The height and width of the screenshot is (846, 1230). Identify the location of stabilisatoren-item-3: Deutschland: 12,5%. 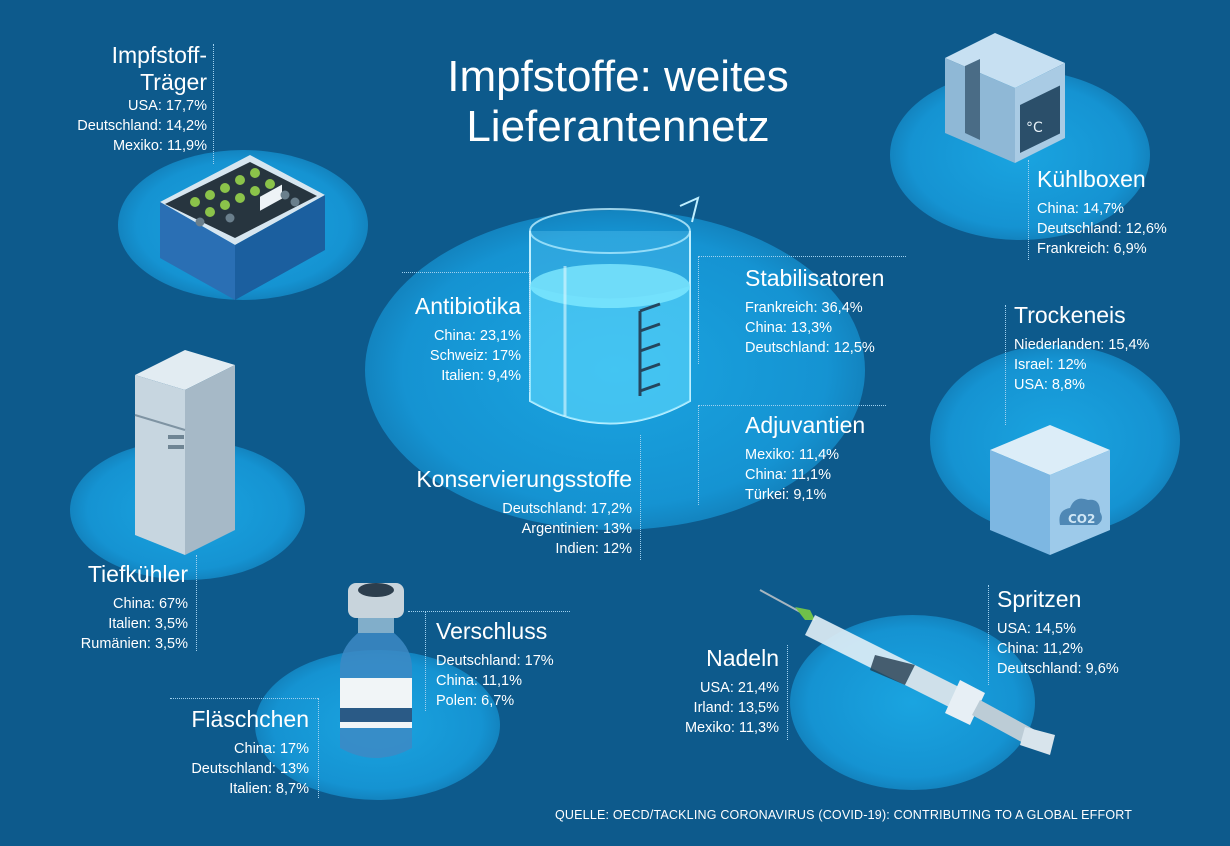
(810, 348).